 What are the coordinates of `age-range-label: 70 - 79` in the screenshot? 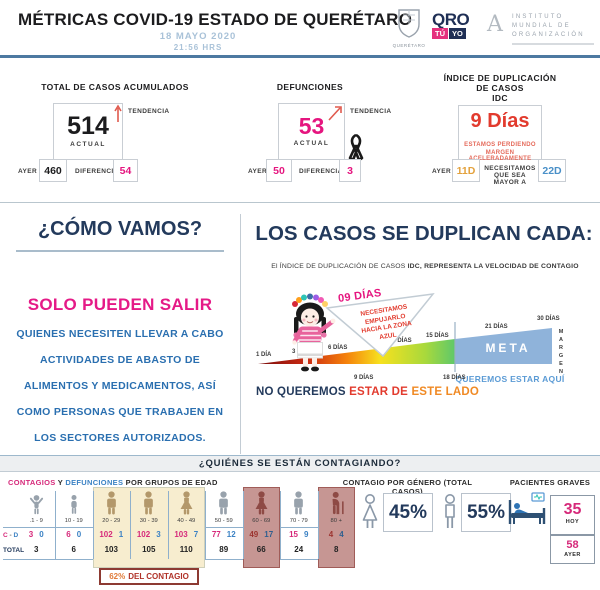 It's located at (298, 521).